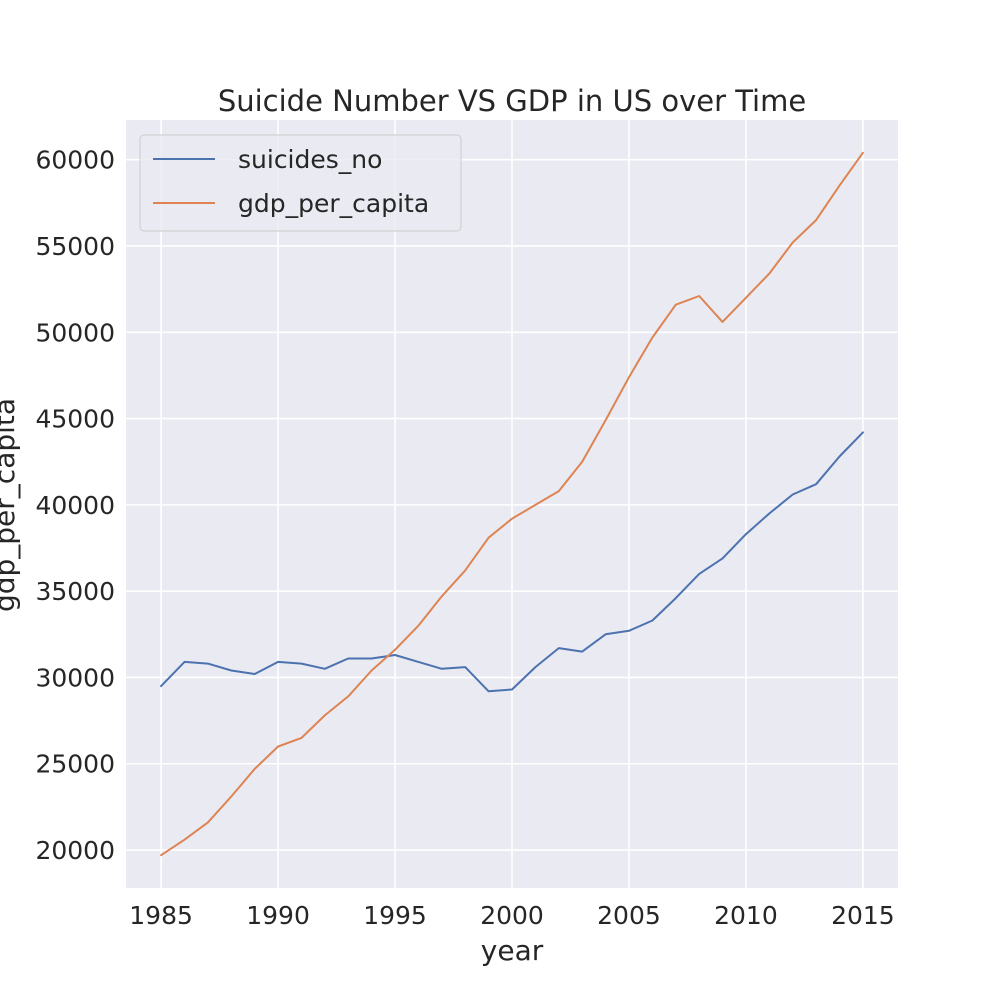  I want to click on y-tick-label: 35000, so click(75, 591).